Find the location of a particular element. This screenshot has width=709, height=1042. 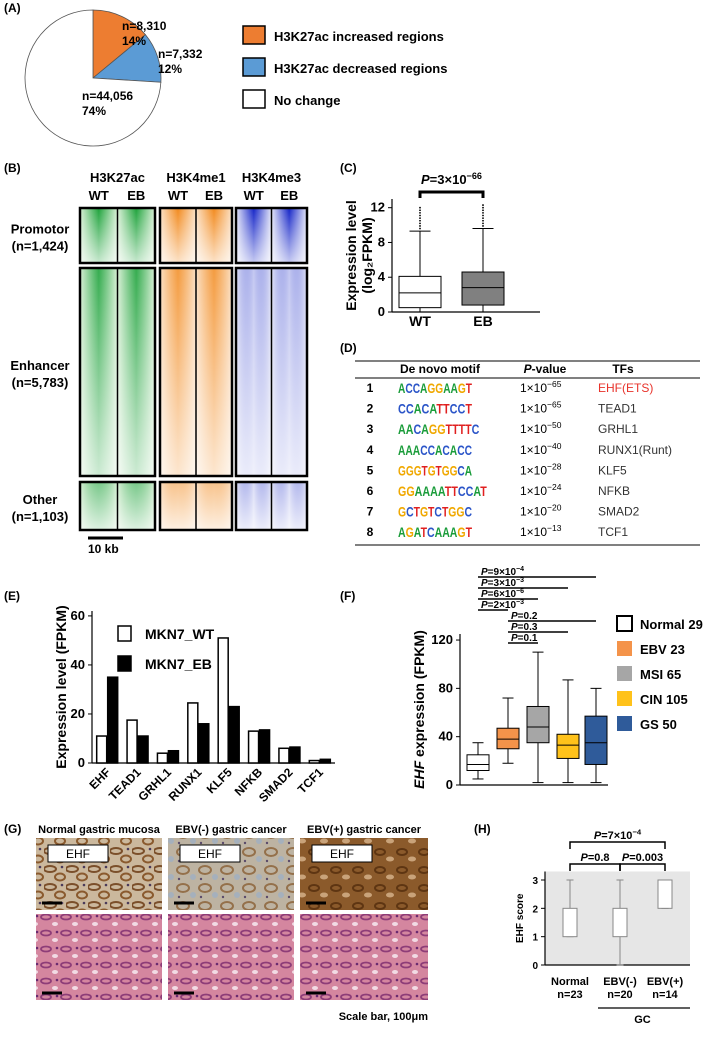

exponent: −66 is located at coordinates (474, 176).